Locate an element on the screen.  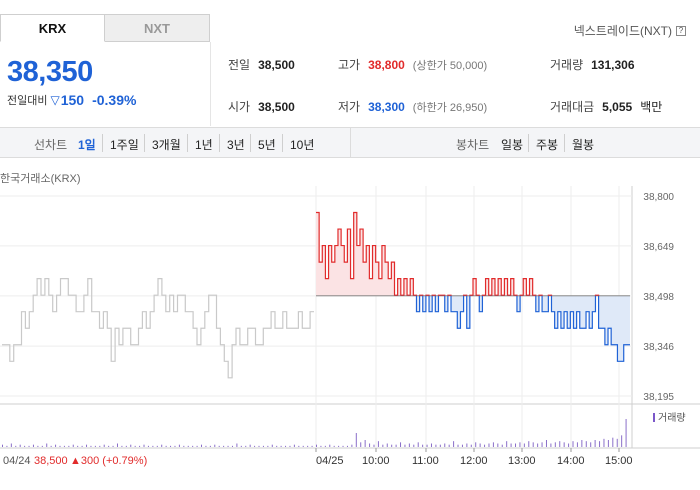
current-price: 38,350 is located at coordinates (50, 72).